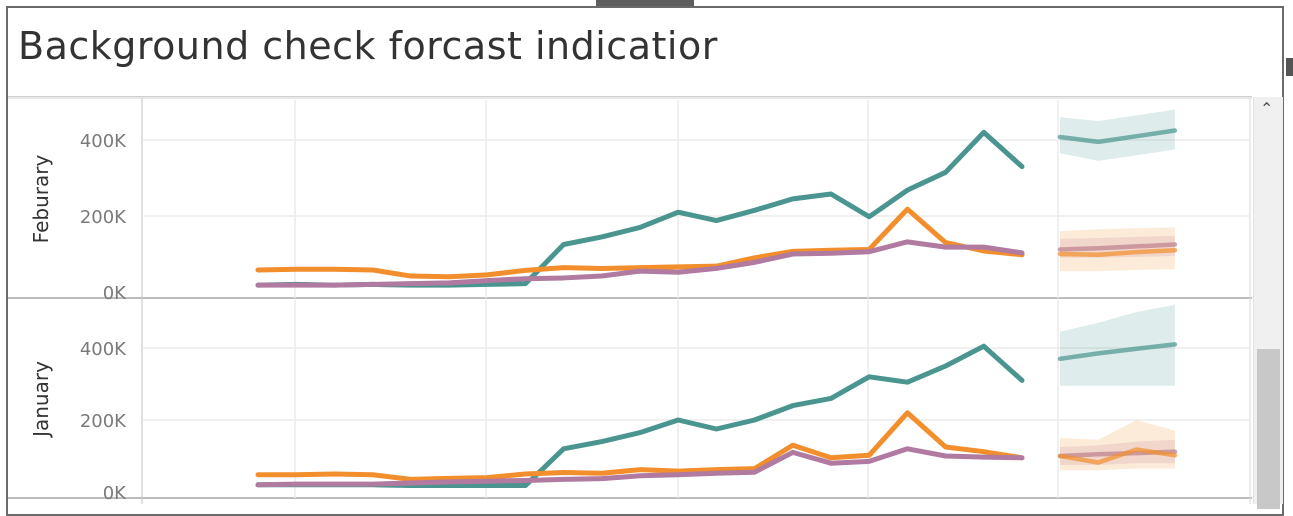 The width and height of the screenshot is (1293, 516). I want to click on chevron-up-icon: ⌃, so click(1267, 108).